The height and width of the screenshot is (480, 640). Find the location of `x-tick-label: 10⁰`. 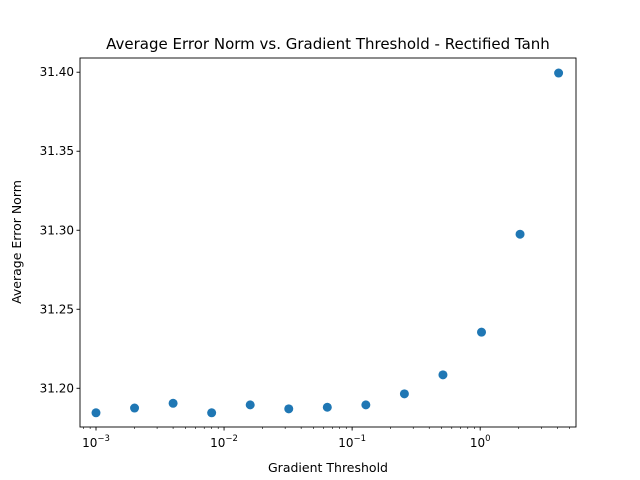

x-tick-label: 10⁰ is located at coordinates (480, 442).